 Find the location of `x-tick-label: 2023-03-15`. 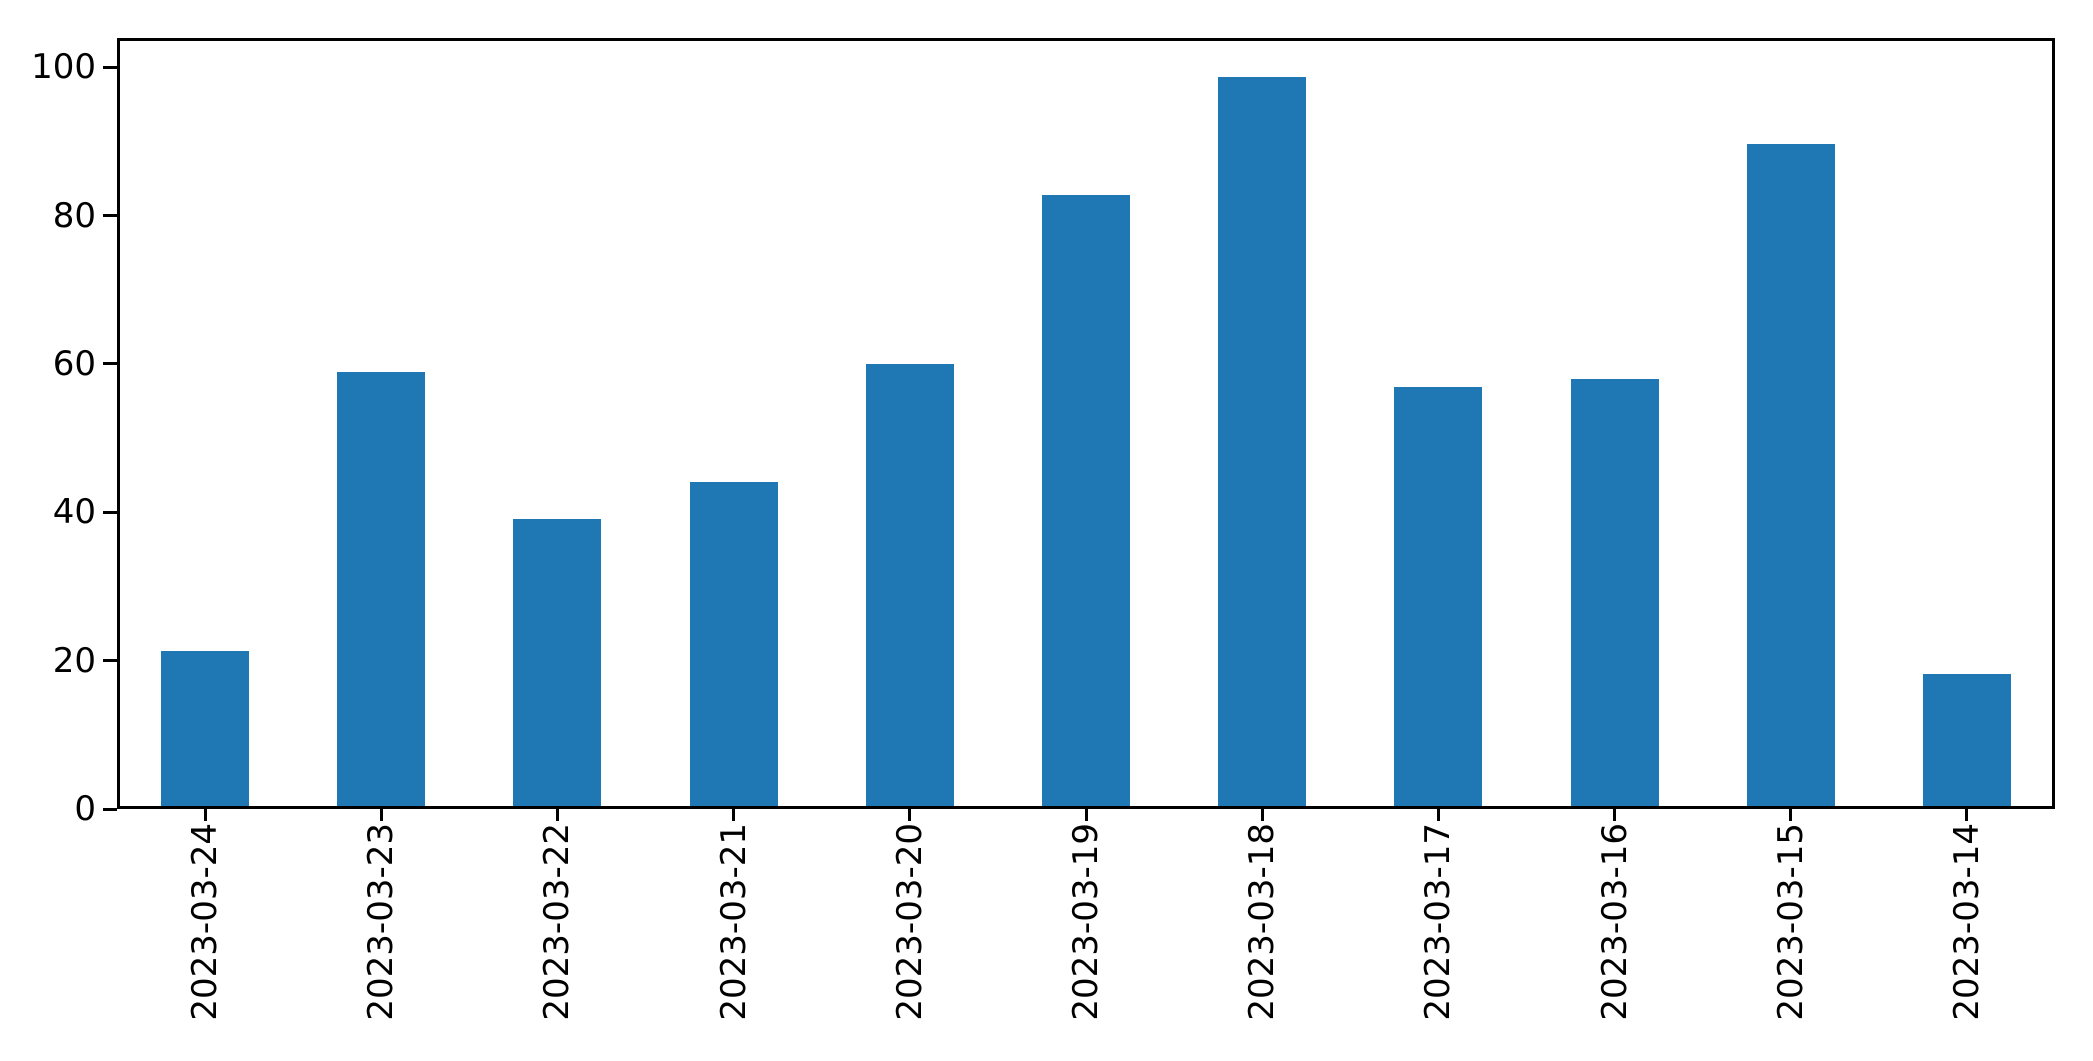

x-tick-label: 2023-03-15 is located at coordinates (1790, 922).